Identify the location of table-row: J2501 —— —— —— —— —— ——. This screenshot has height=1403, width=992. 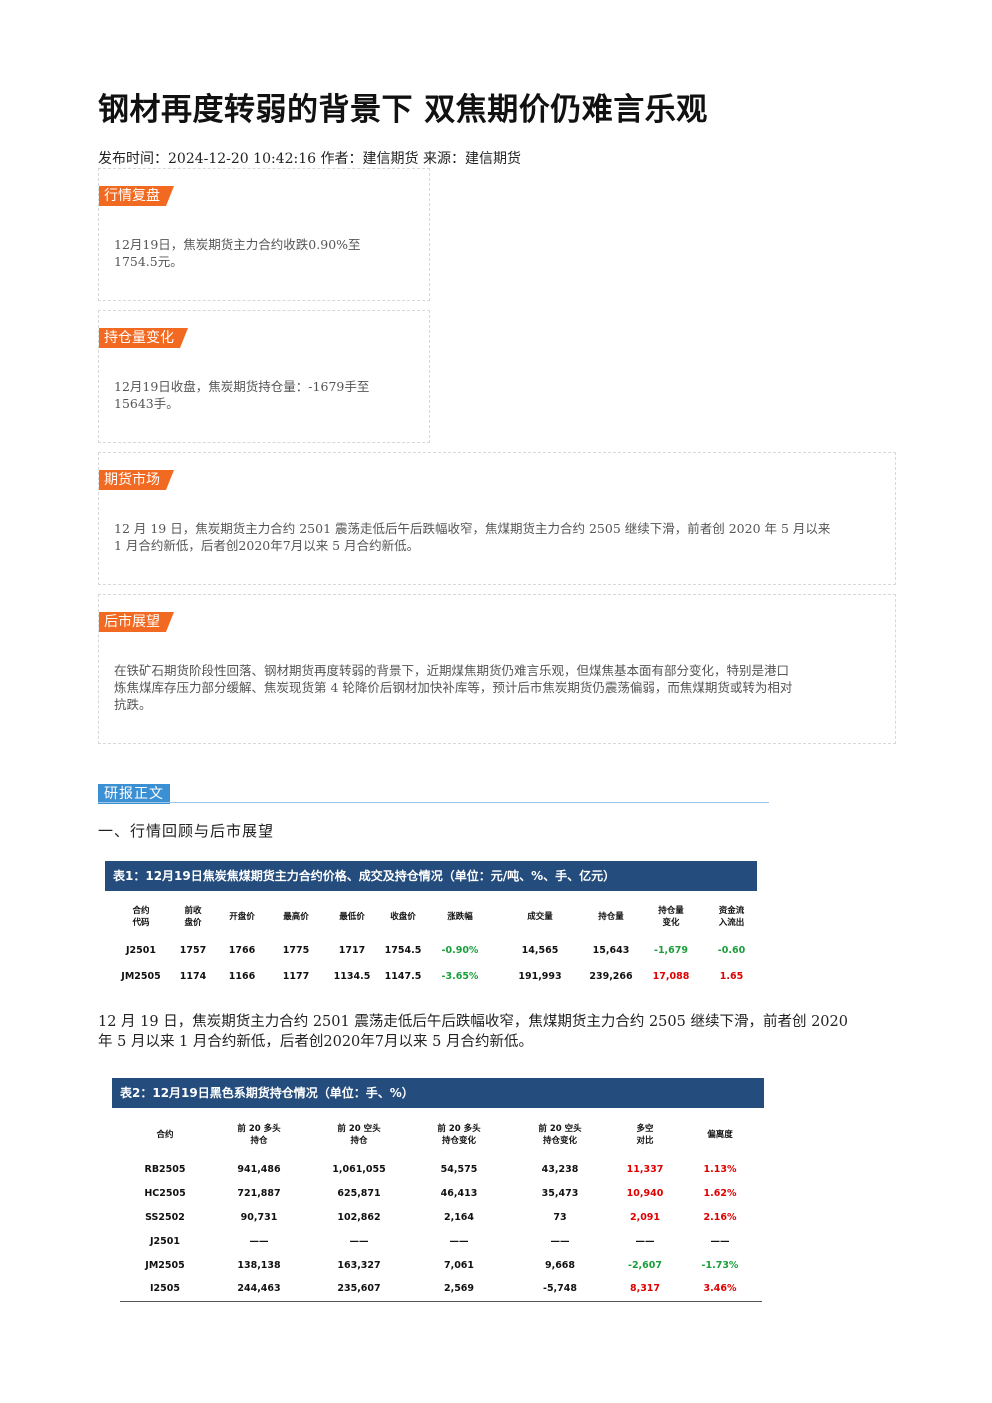
(441, 1241).